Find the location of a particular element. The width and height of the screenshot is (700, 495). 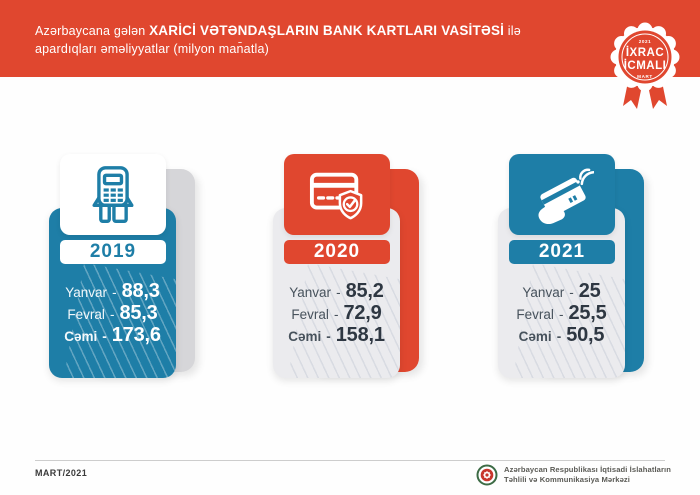

title-normal: Azərbaycana gələn is located at coordinates (92, 31).